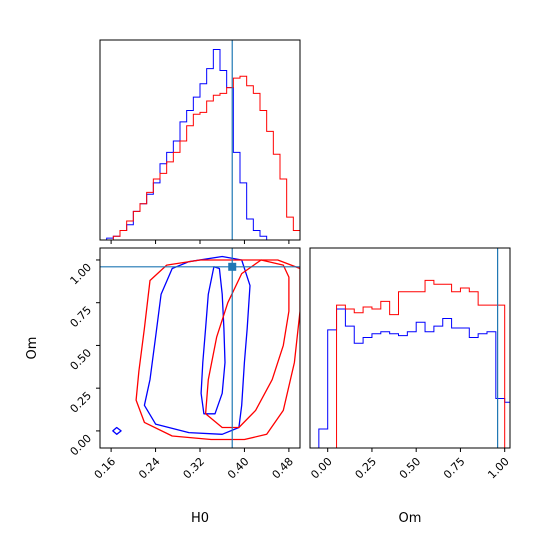 The width and height of the screenshot is (550, 550). I want to click on joint-ytick-label-1: 0.25, so click(81, 402).